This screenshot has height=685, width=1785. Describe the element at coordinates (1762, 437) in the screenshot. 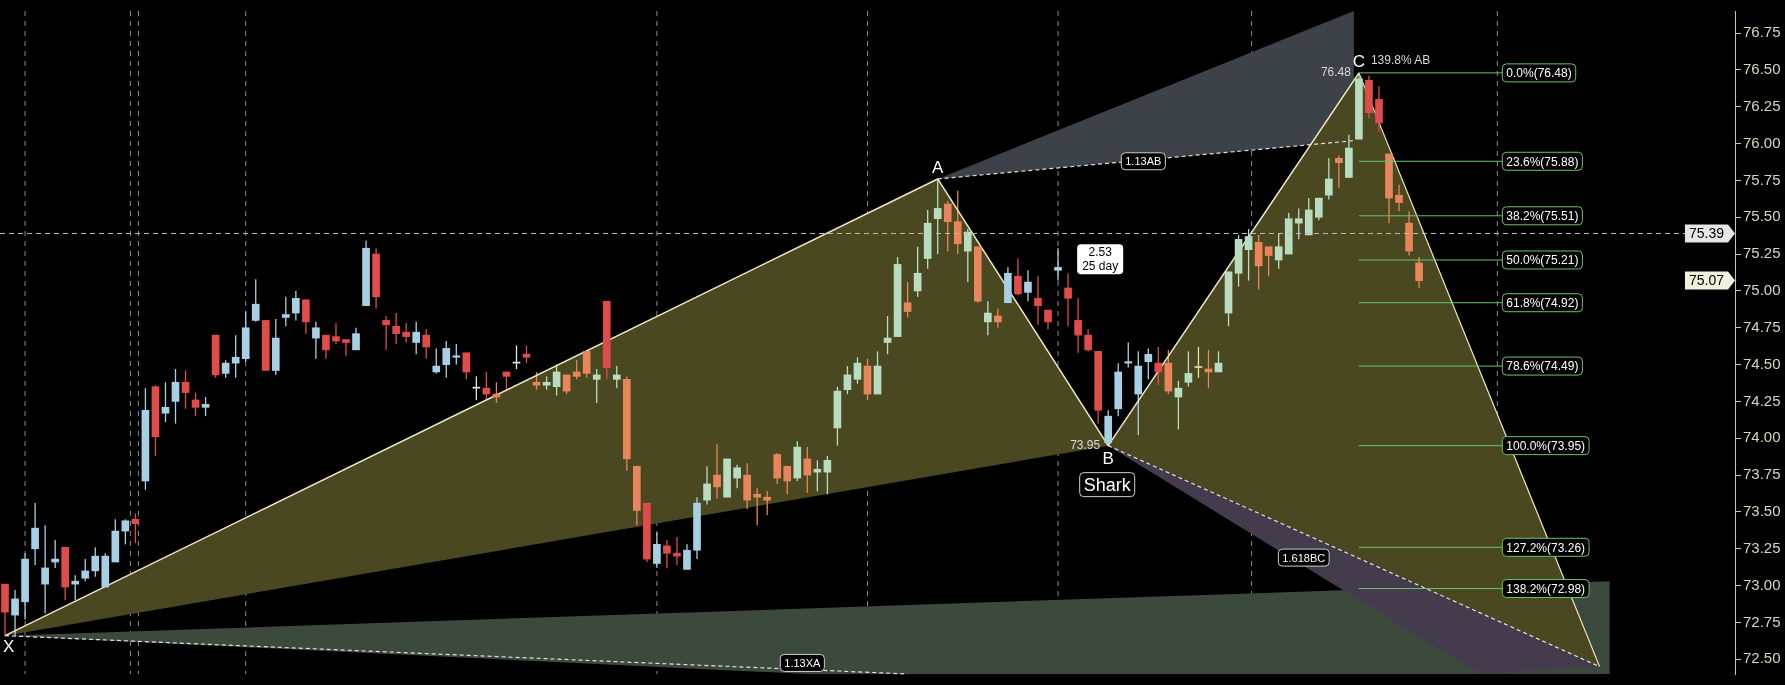

I see `y-tick-label: 74.00` at that location.